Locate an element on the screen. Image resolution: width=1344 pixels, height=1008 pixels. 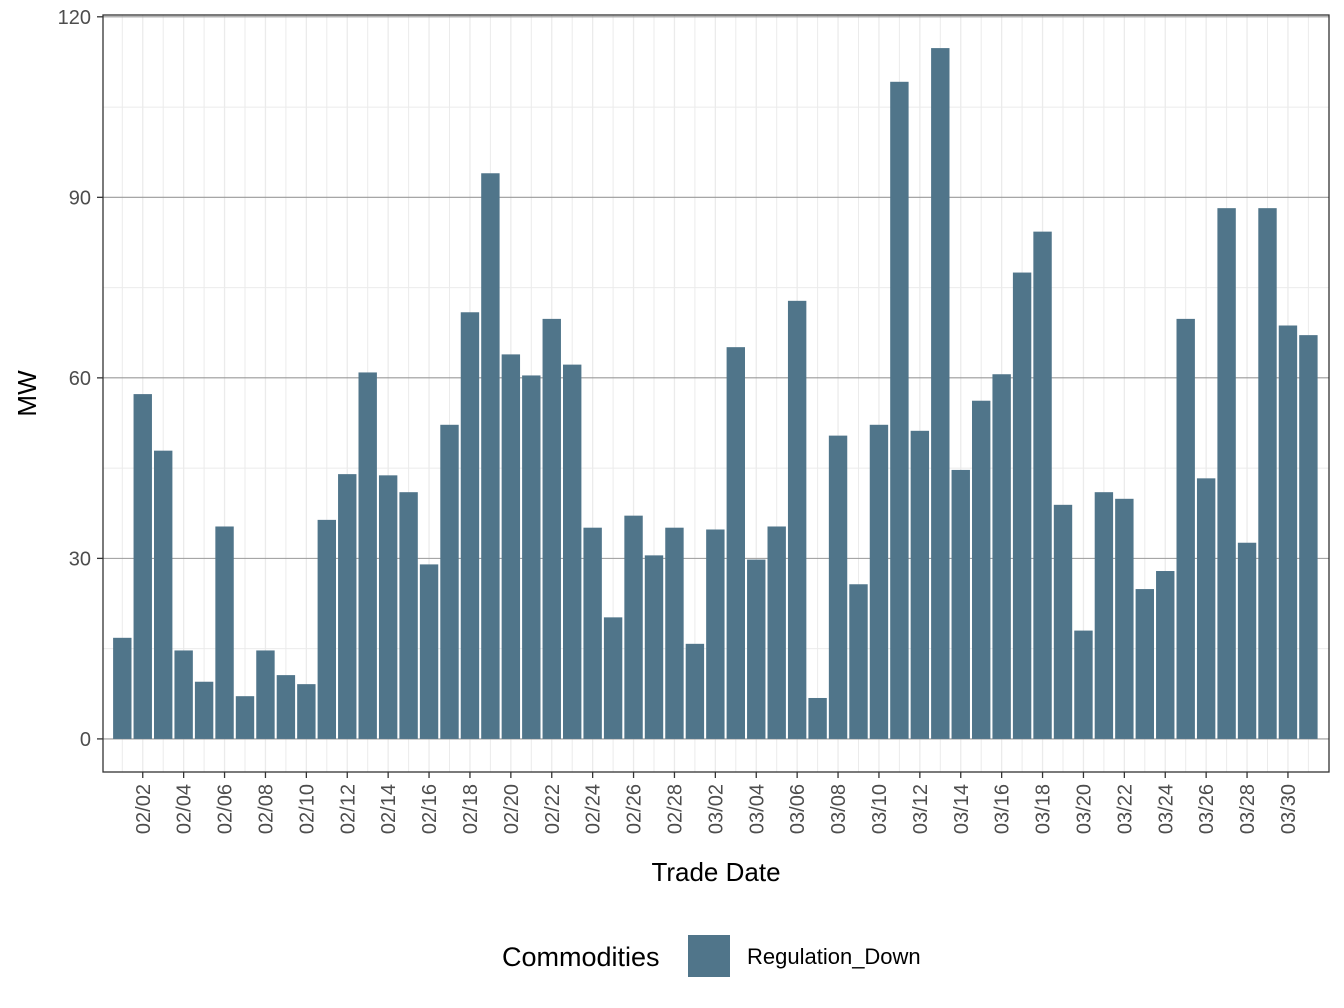
x-tick-label: 02/20 is located at coordinates (512, 809).